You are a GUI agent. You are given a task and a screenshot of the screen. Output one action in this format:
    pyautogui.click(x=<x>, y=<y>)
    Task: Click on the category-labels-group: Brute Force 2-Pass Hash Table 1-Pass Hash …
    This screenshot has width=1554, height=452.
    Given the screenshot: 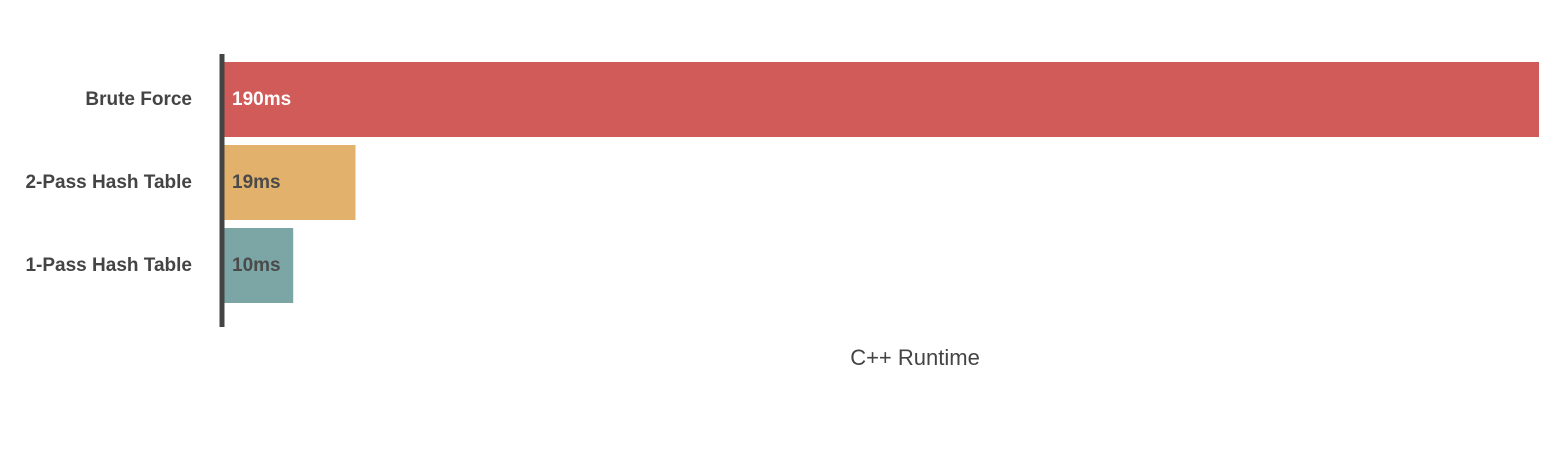 What is the action you would take?
    pyautogui.click(x=108, y=182)
    